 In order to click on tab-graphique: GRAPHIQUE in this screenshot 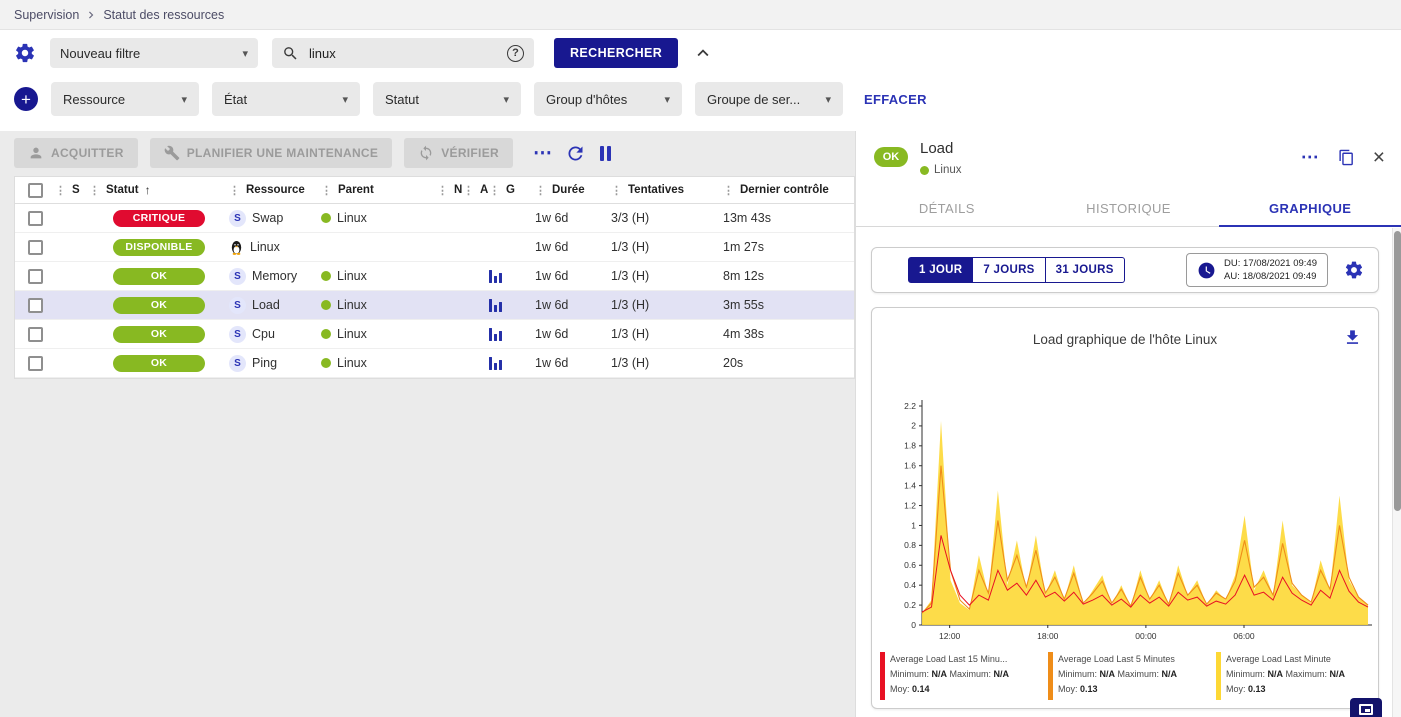, I will do `click(1310, 209)`.